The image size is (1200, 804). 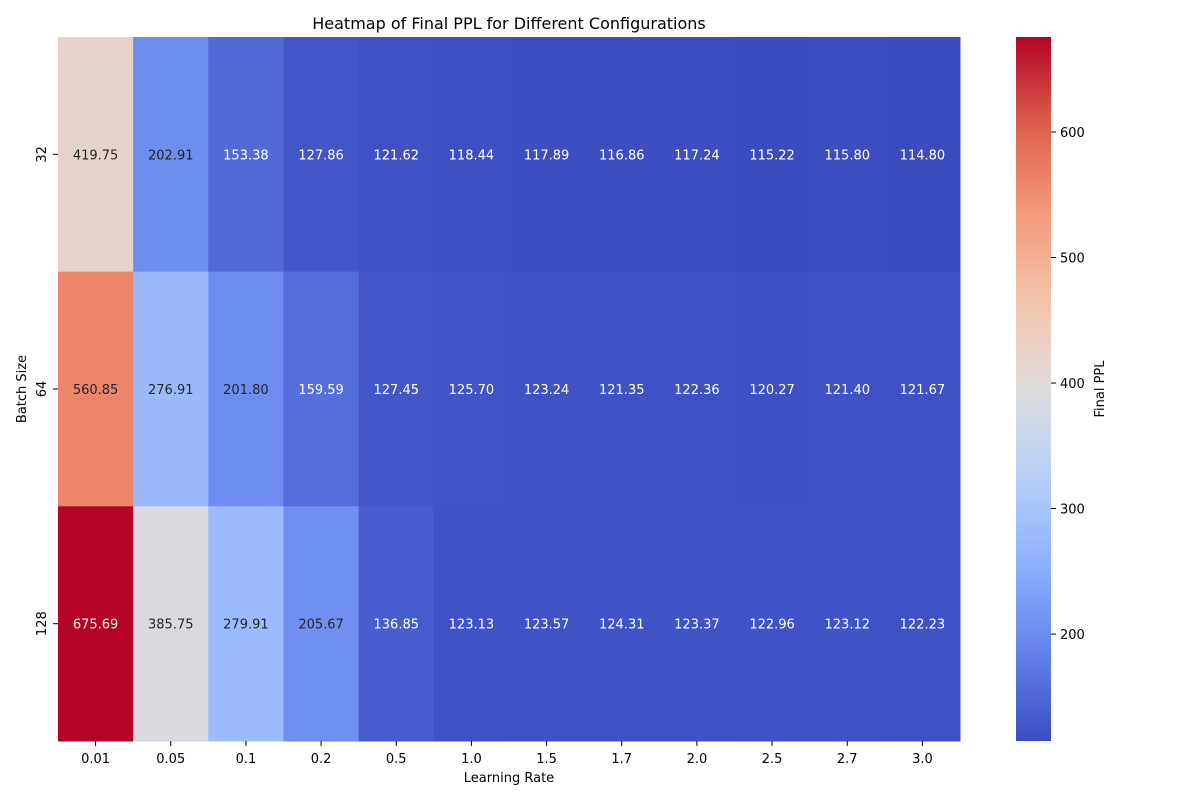 I want to click on cell-value-label: 117.24, so click(x=697, y=155).